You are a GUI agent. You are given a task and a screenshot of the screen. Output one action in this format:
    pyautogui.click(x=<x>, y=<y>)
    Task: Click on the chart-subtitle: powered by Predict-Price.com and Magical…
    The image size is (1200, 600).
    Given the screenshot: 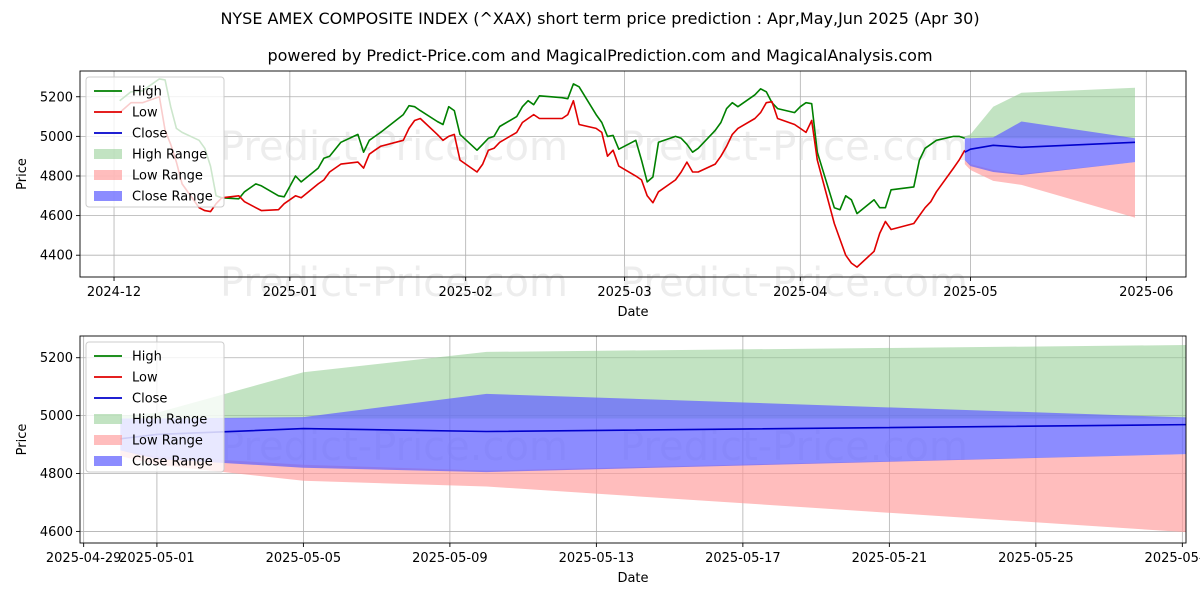 What is the action you would take?
    pyautogui.click(x=600, y=55)
    